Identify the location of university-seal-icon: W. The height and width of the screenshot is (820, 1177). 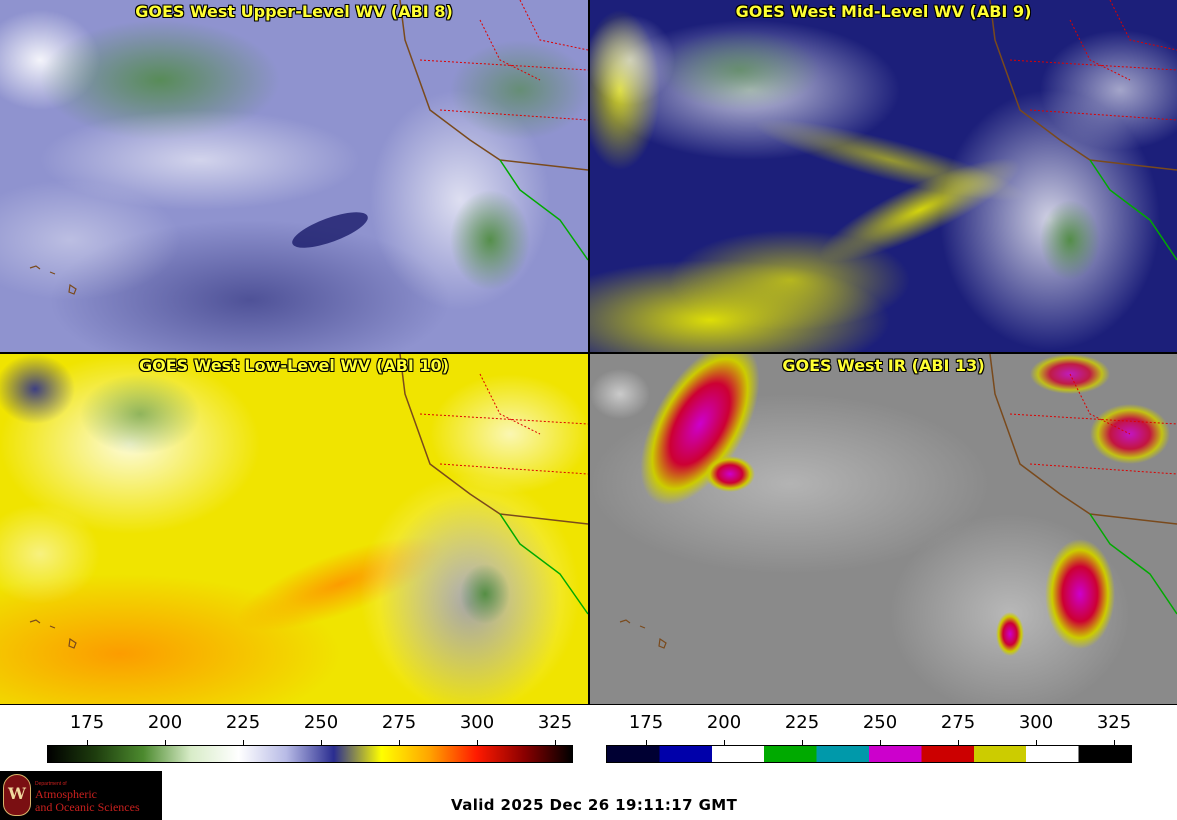
(17, 795).